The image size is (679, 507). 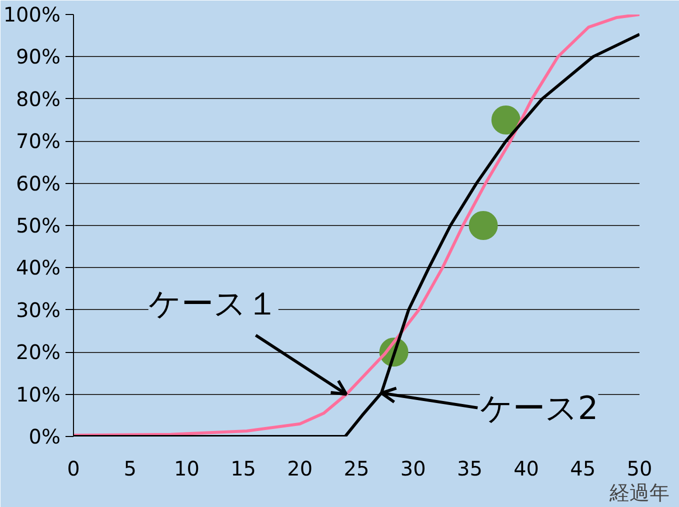 What do you see at coordinates (130, 468) in the screenshot?
I see `x-tick-label: 5` at bounding box center [130, 468].